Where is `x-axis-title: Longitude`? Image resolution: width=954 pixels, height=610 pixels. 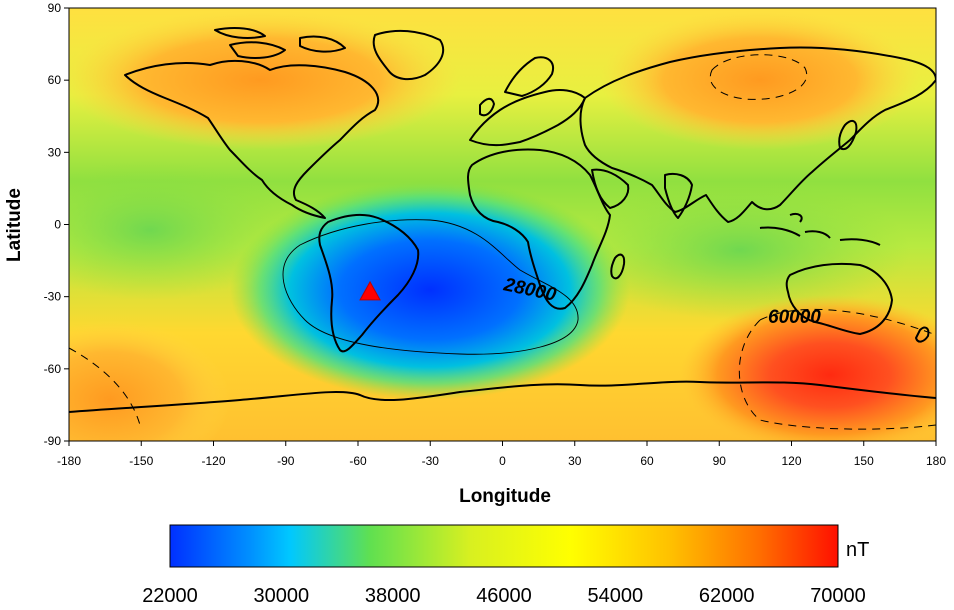
x-axis-title: Longitude is located at coordinates (505, 496).